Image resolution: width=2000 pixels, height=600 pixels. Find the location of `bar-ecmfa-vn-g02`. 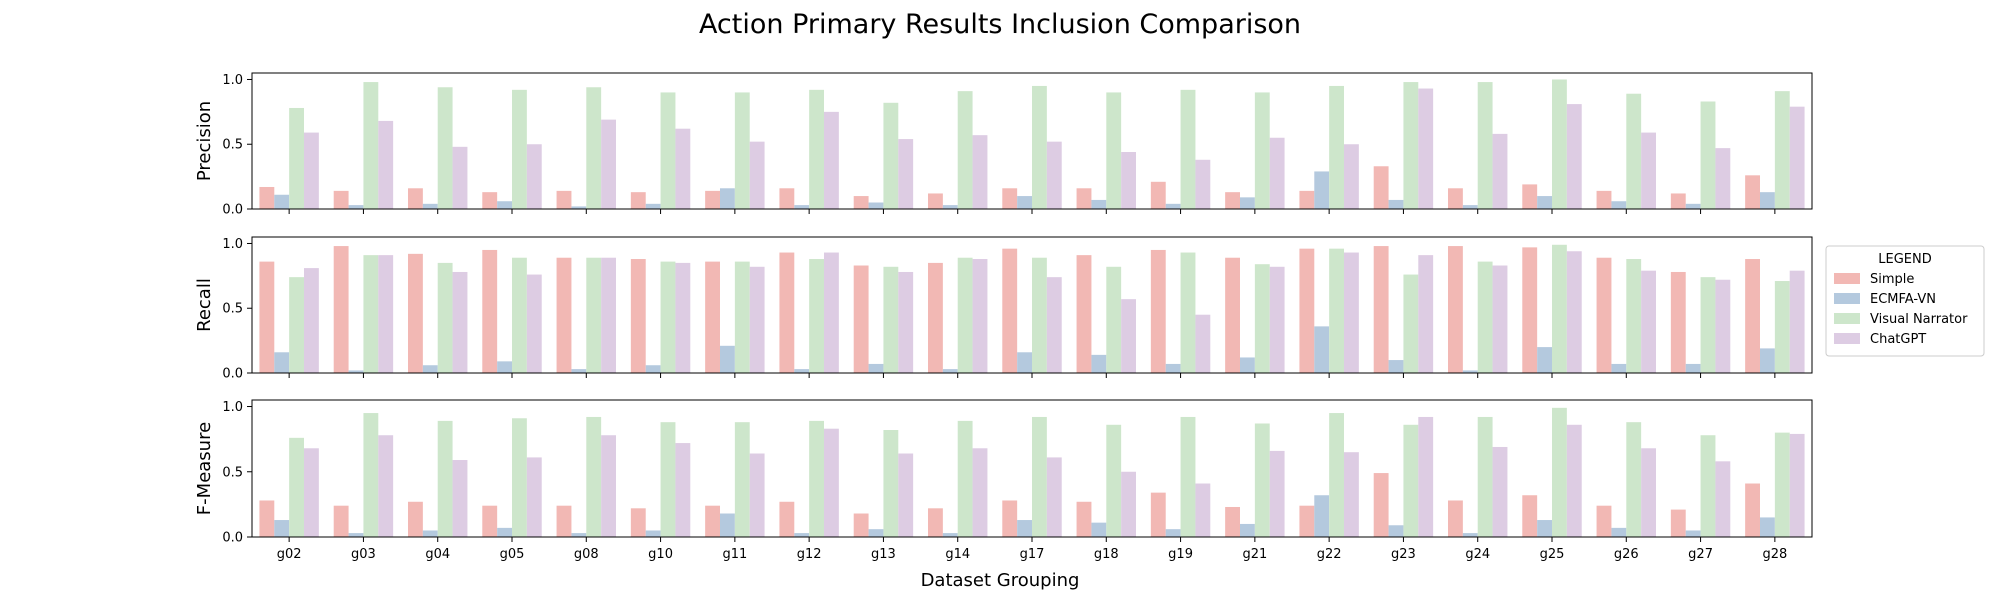

bar-ecmfa-vn-g02 is located at coordinates (282, 362).